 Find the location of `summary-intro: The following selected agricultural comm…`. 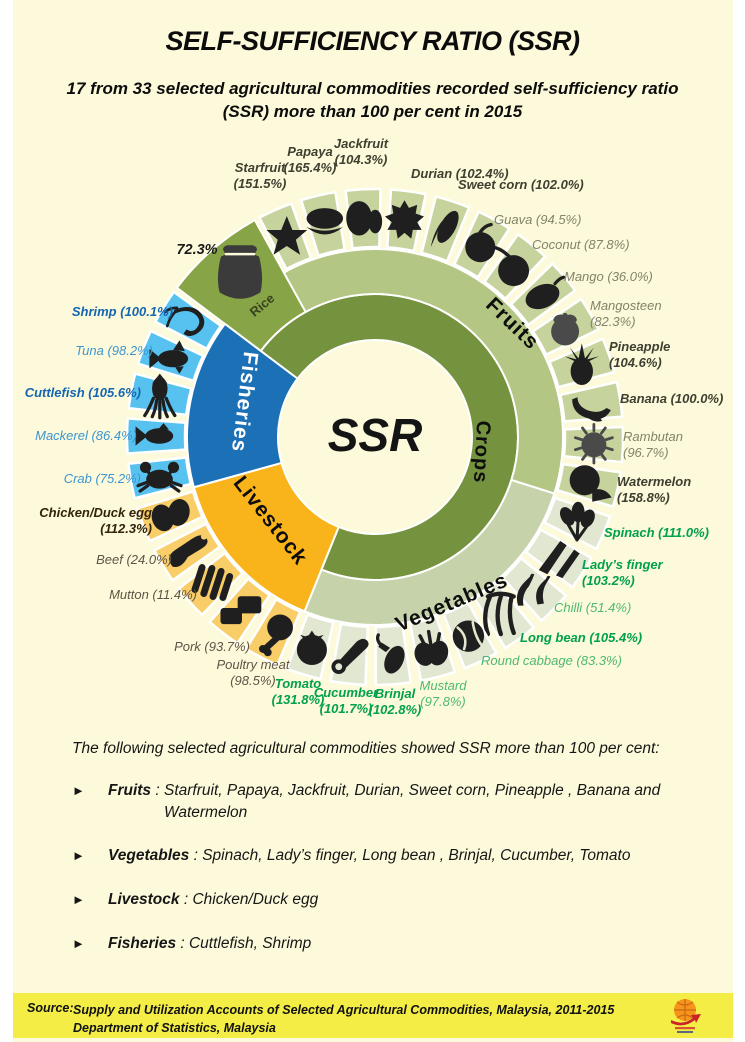

summary-intro: The following selected agricultural comm… is located at coordinates (366, 748).